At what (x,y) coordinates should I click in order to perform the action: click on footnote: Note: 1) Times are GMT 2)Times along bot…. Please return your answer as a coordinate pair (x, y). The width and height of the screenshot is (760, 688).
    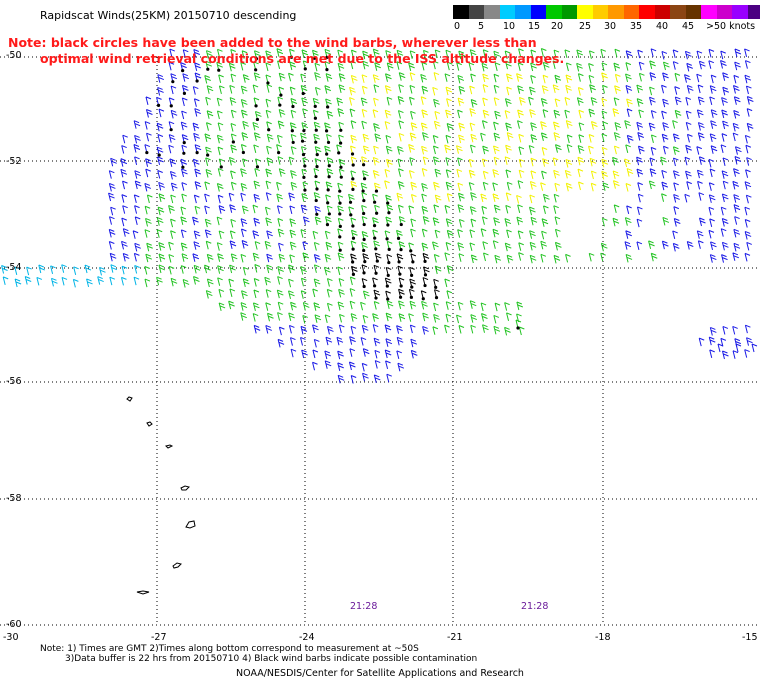
    Looking at the image, I should click on (258, 654).